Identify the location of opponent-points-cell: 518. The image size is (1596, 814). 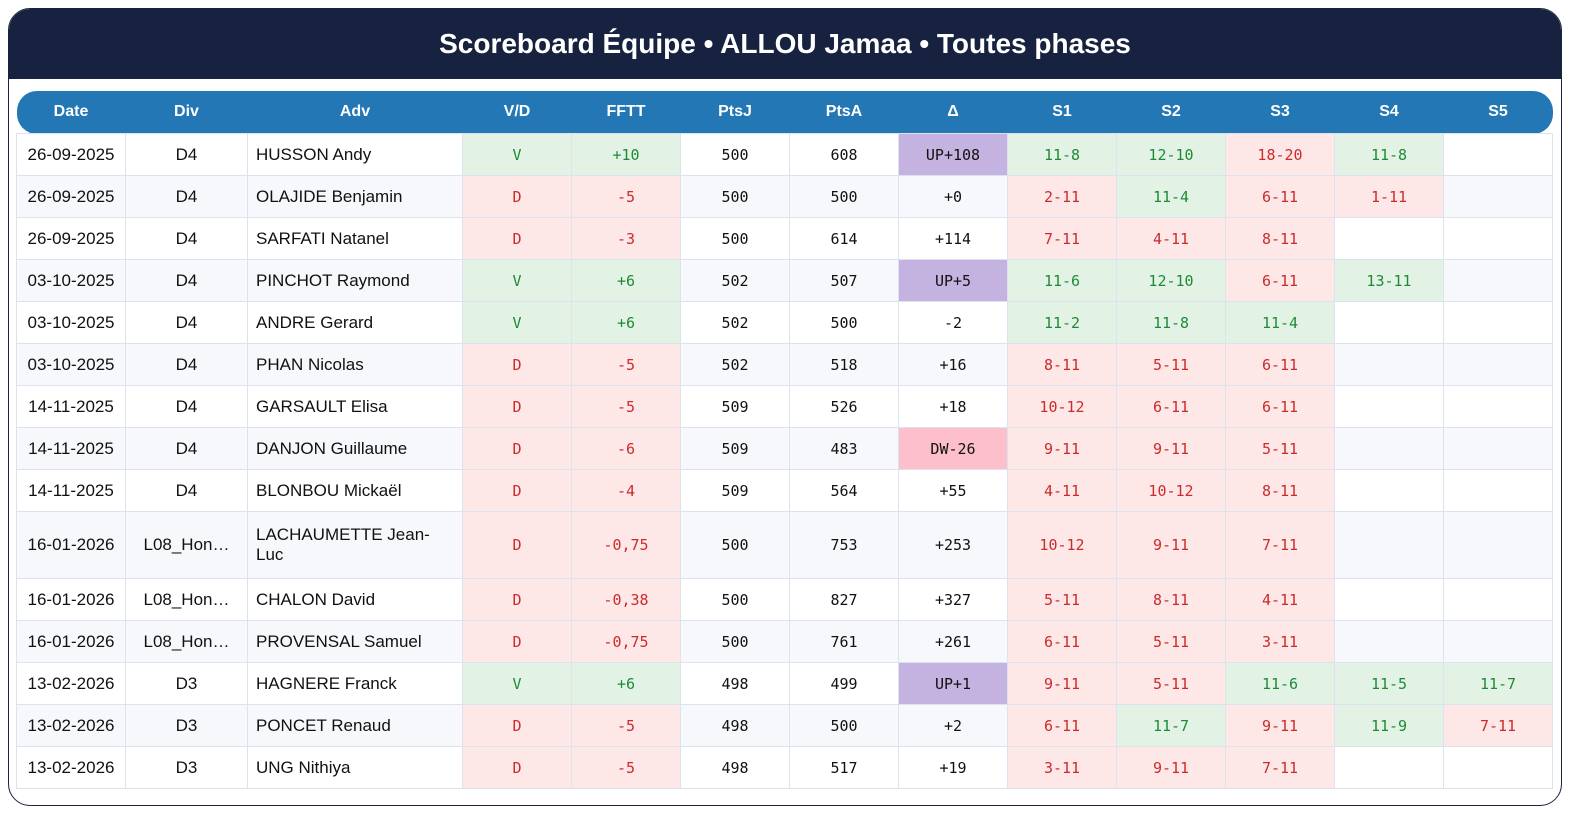
(844, 364).